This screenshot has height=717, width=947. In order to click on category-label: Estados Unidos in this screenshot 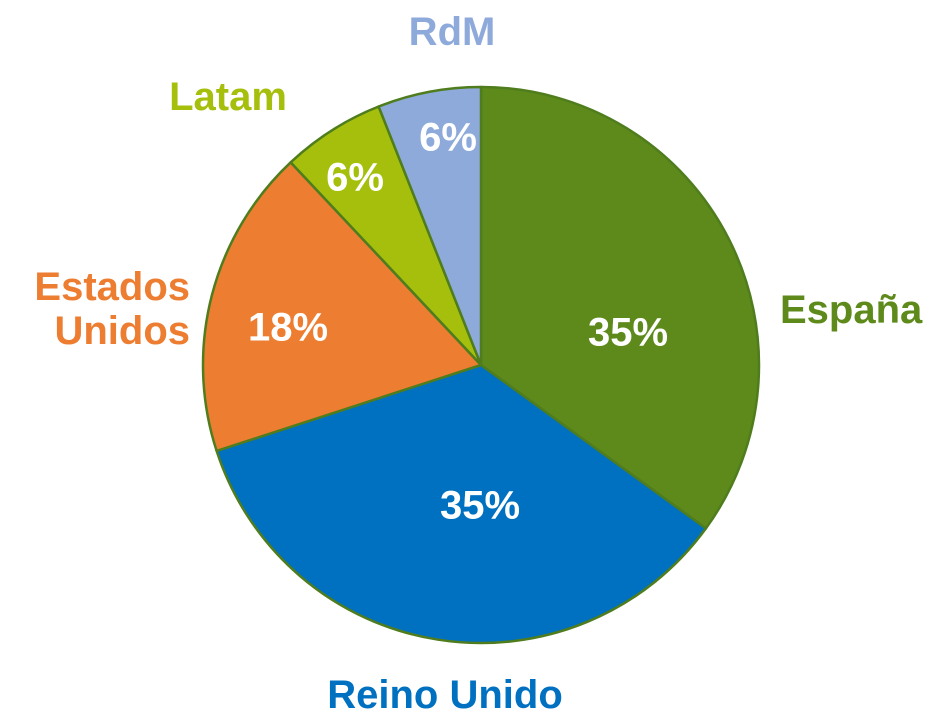, I will do `click(112, 309)`.